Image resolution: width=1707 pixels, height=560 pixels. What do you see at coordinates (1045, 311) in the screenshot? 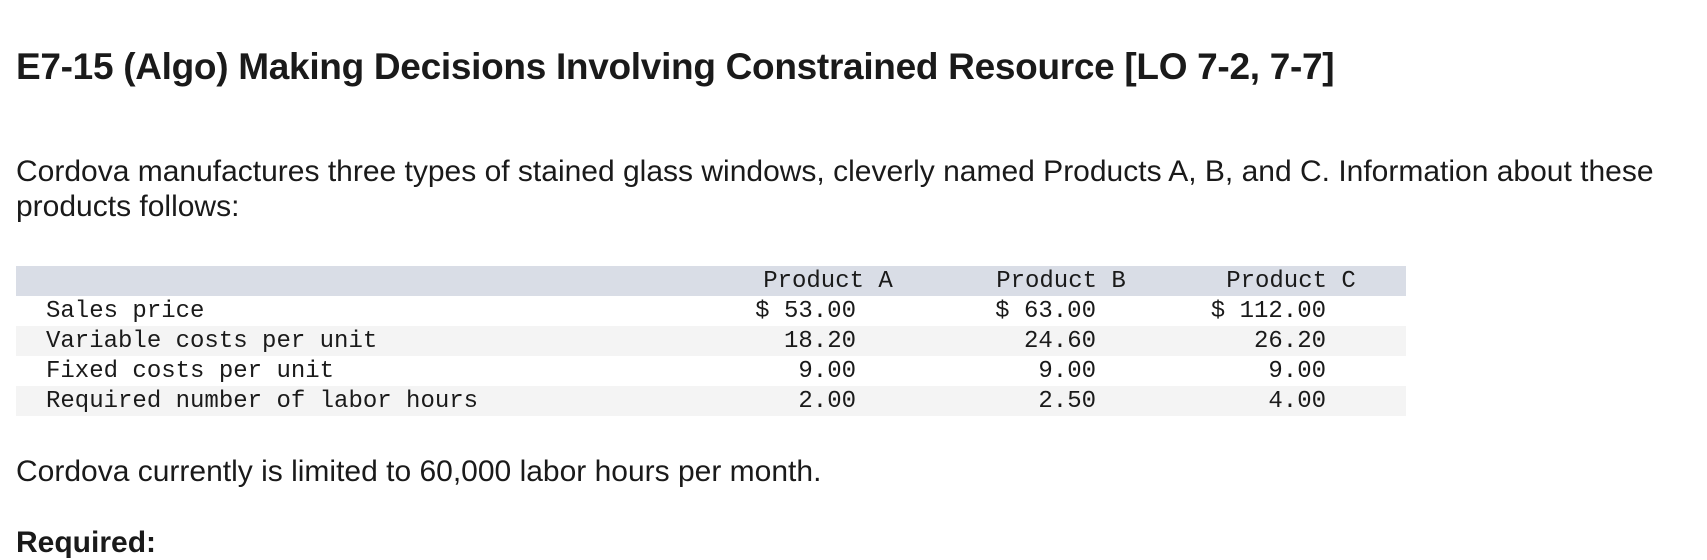
I see `cell-value: $ 63.00` at bounding box center [1045, 311].